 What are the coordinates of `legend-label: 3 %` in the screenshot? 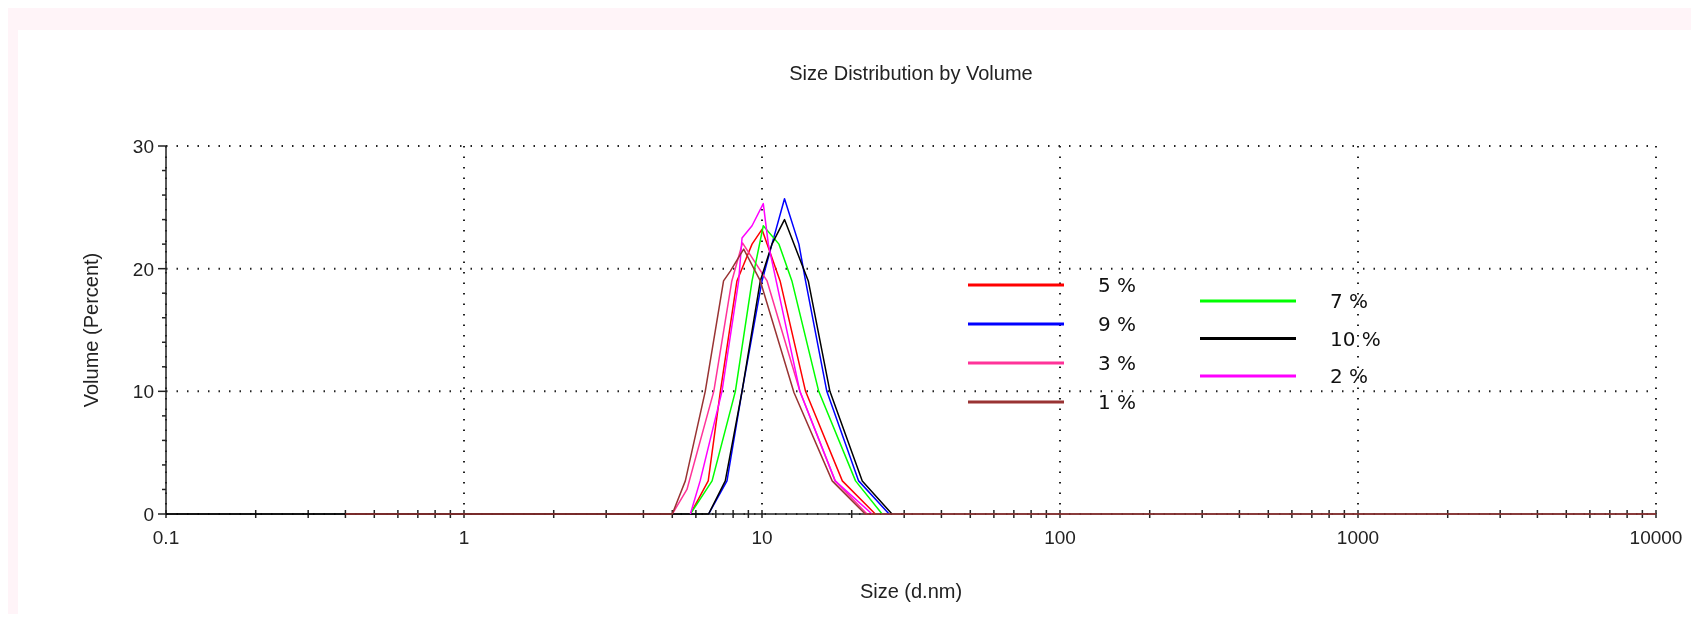 It's located at (1117, 363).